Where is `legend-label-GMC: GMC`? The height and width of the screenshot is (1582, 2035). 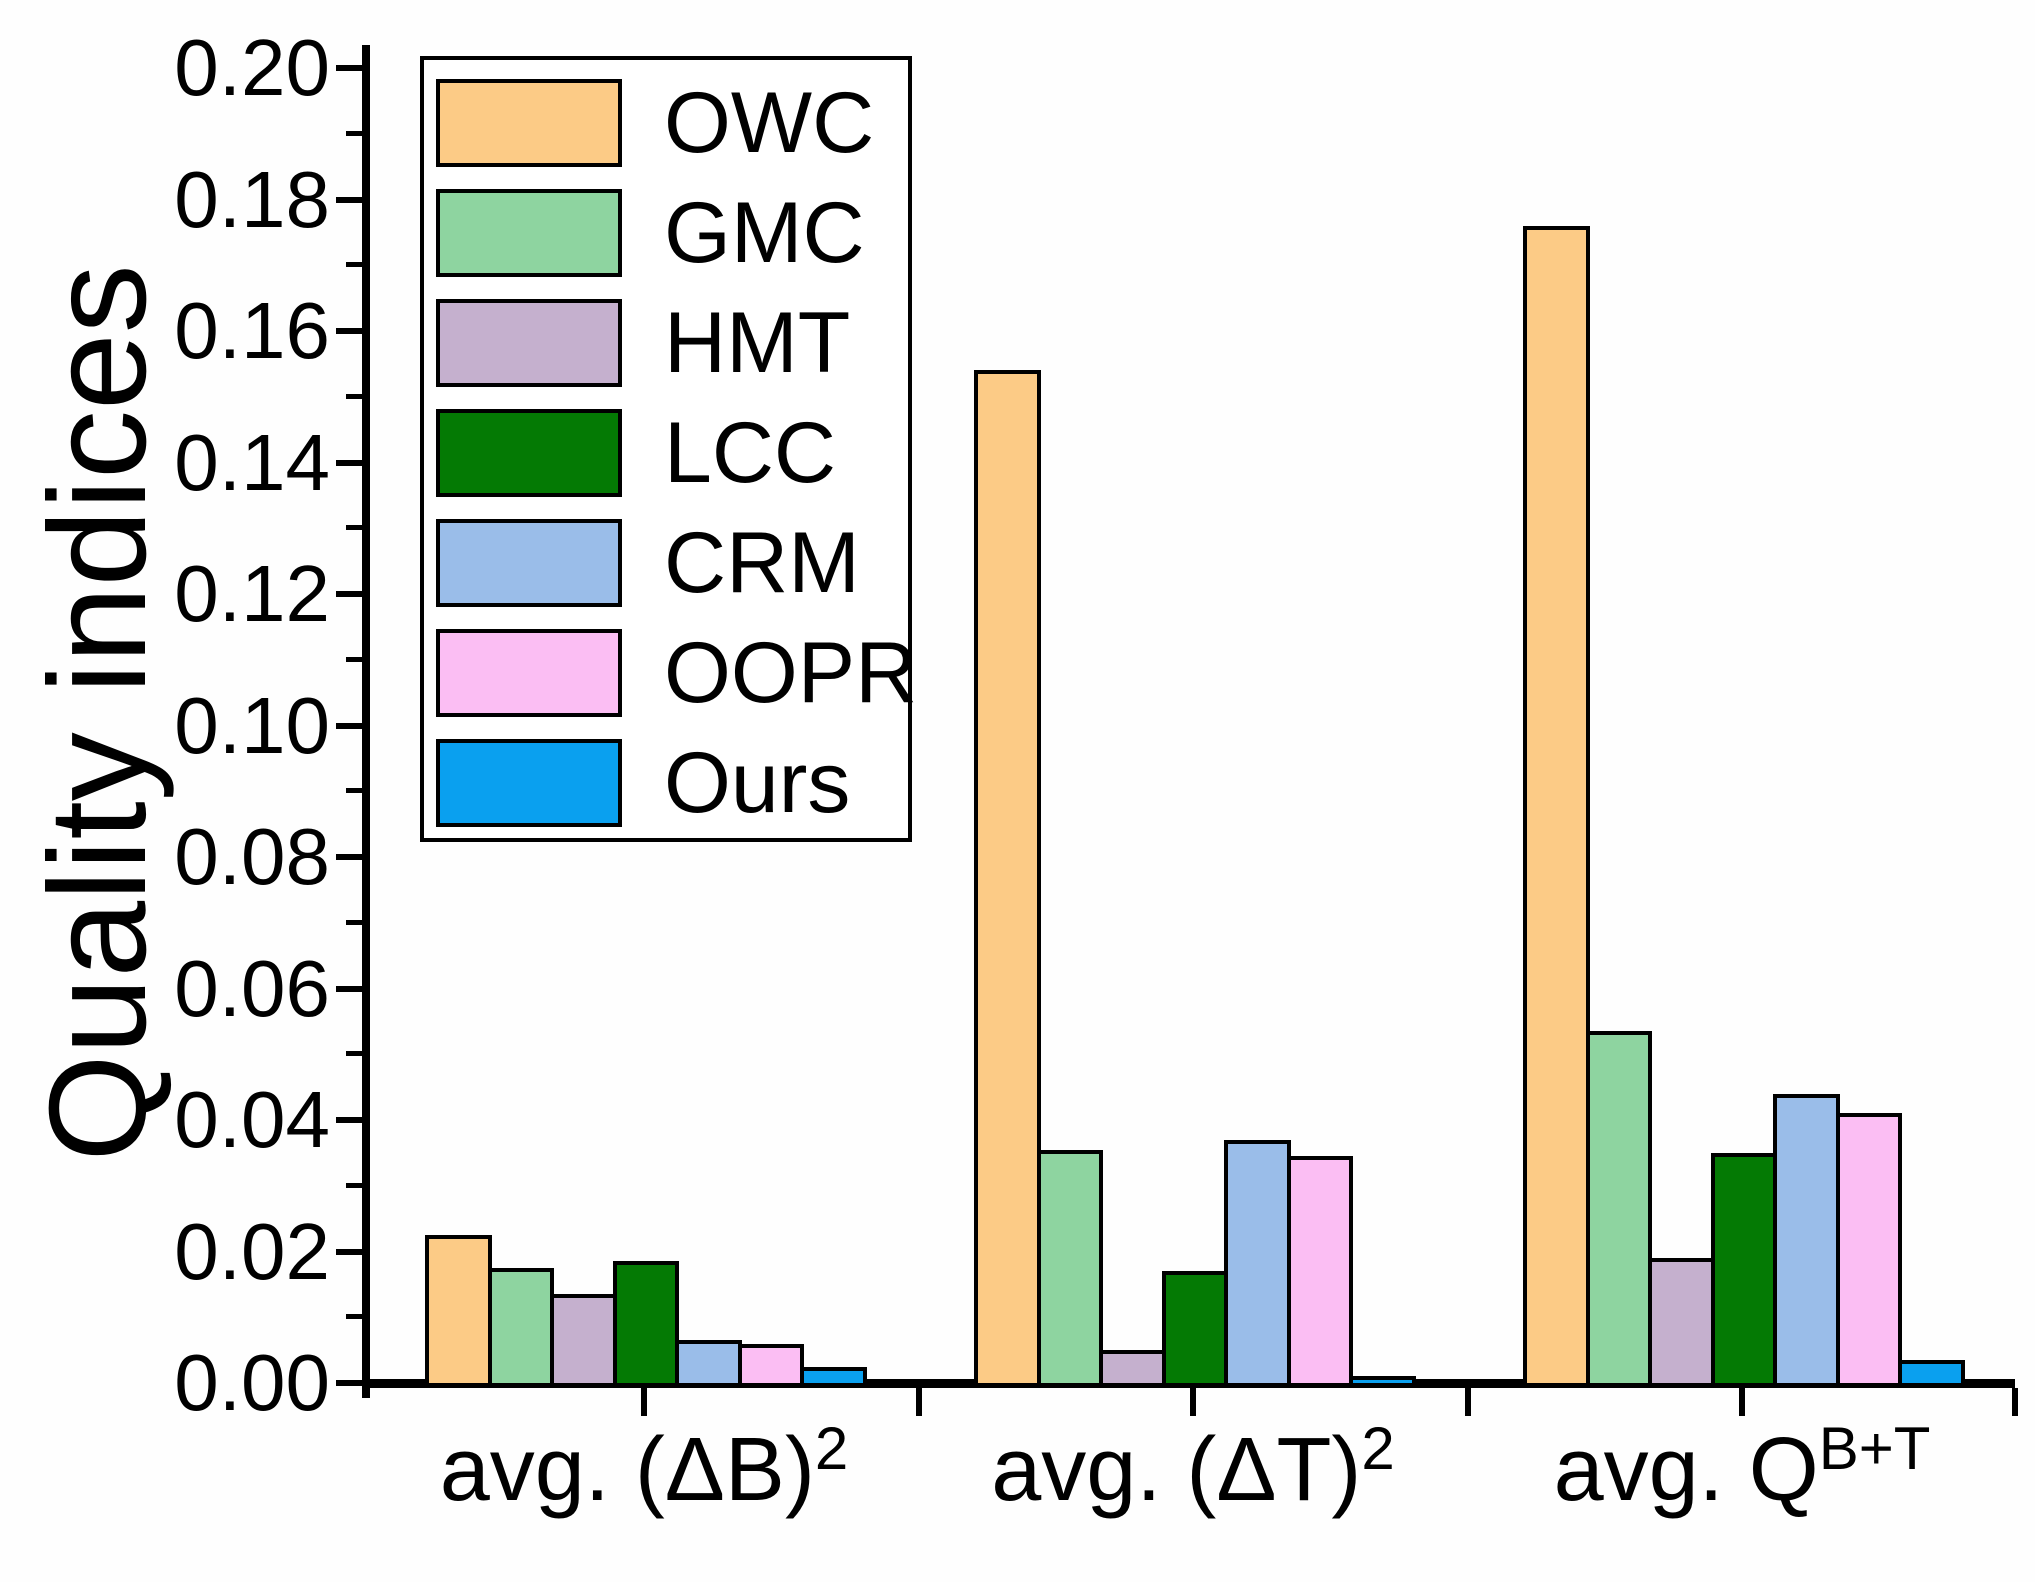
legend-label-GMC: GMC is located at coordinates (764, 233).